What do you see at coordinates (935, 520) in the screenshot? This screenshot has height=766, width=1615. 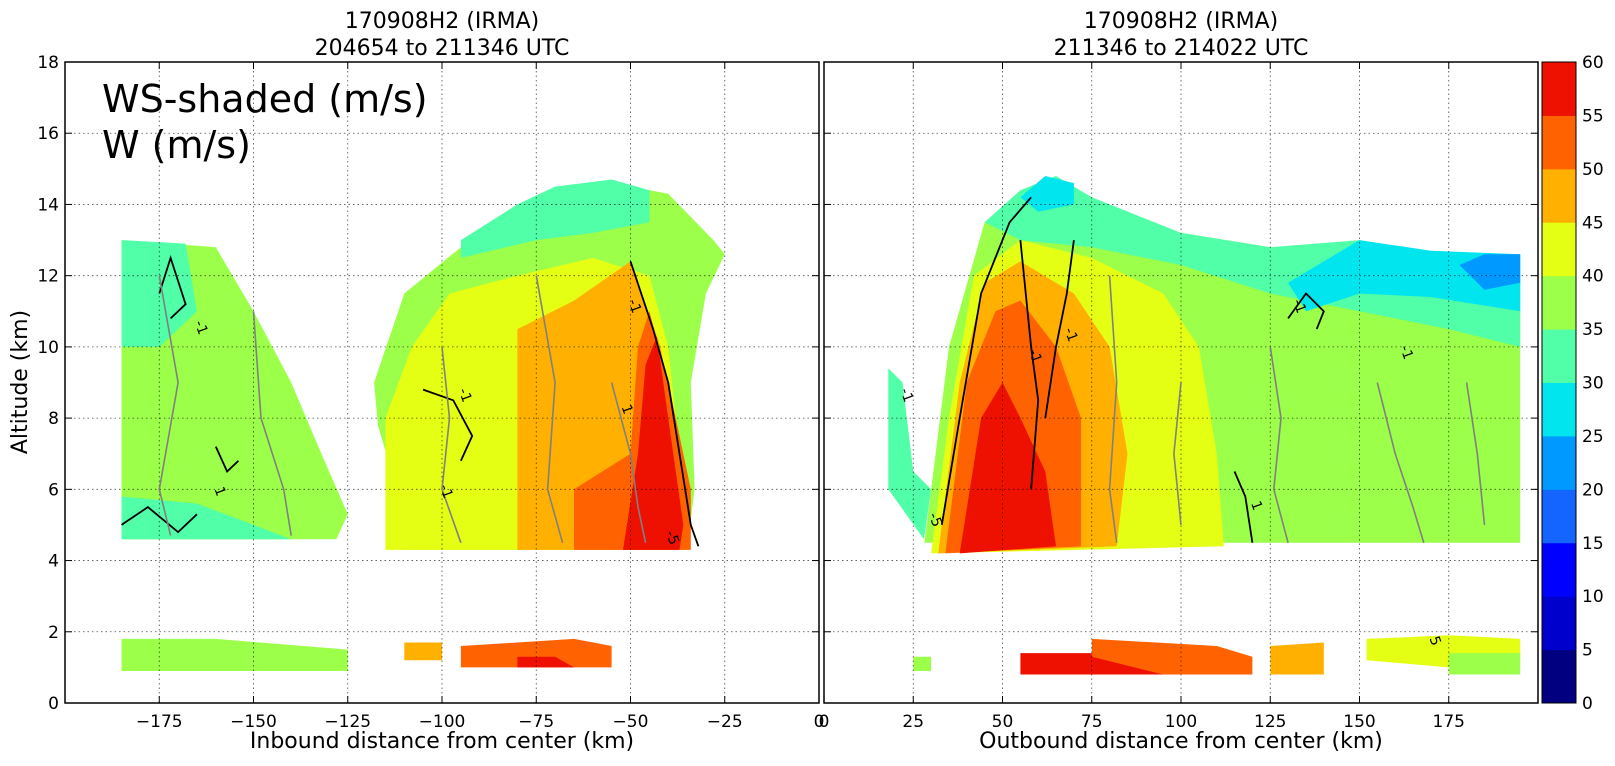 I see `contour-label-5: -5` at bounding box center [935, 520].